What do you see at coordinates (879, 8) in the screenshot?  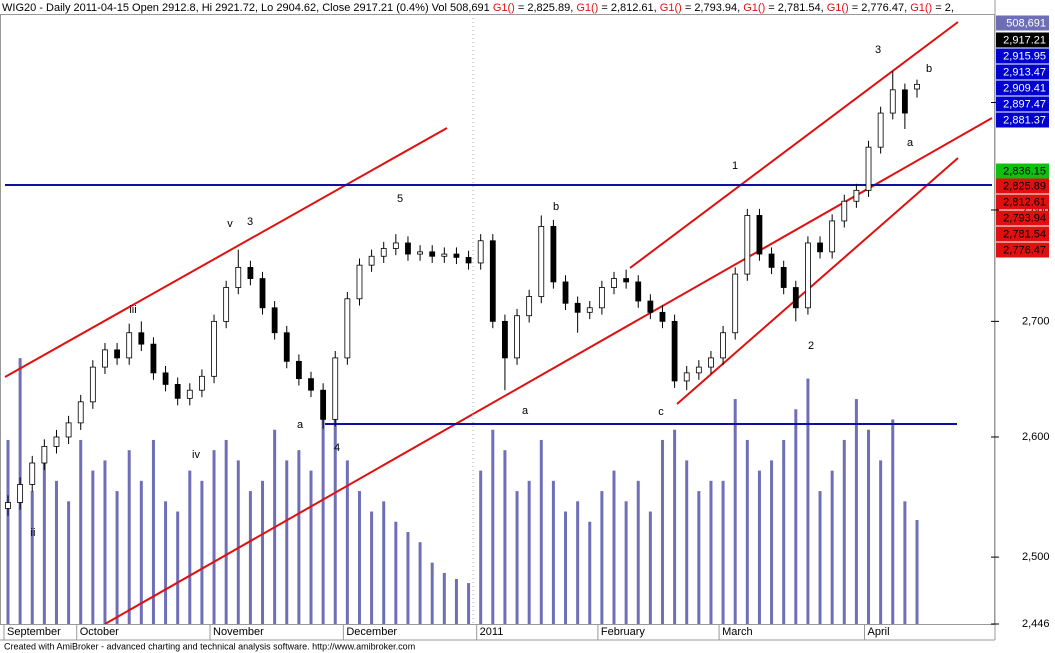 I see `title-part: = 2,776.47,` at bounding box center [879, 8].